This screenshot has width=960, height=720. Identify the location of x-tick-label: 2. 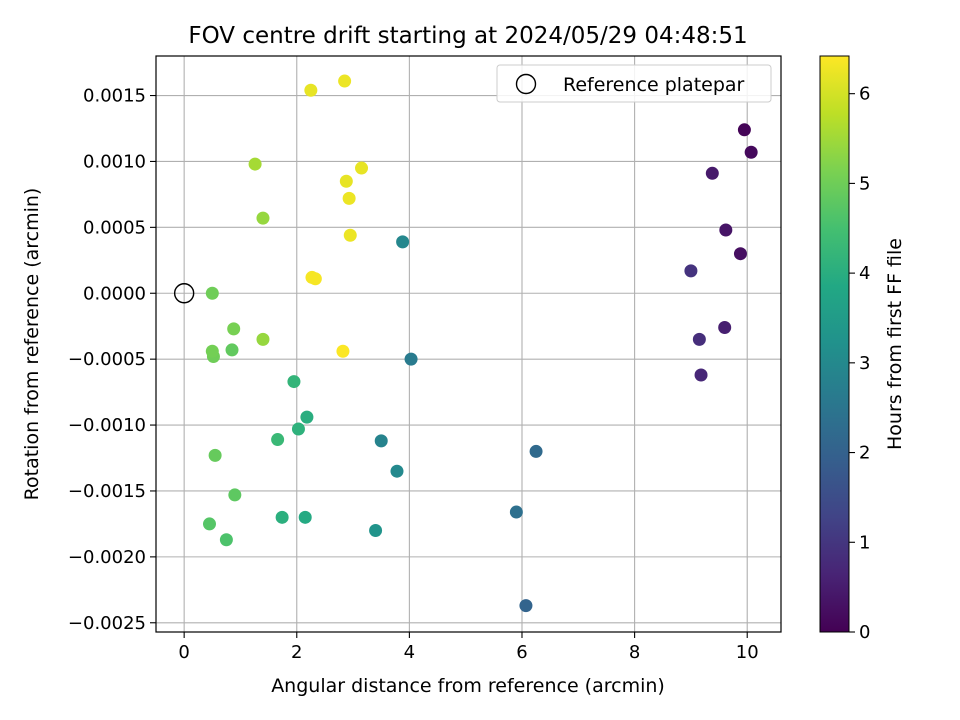
(296, 652).